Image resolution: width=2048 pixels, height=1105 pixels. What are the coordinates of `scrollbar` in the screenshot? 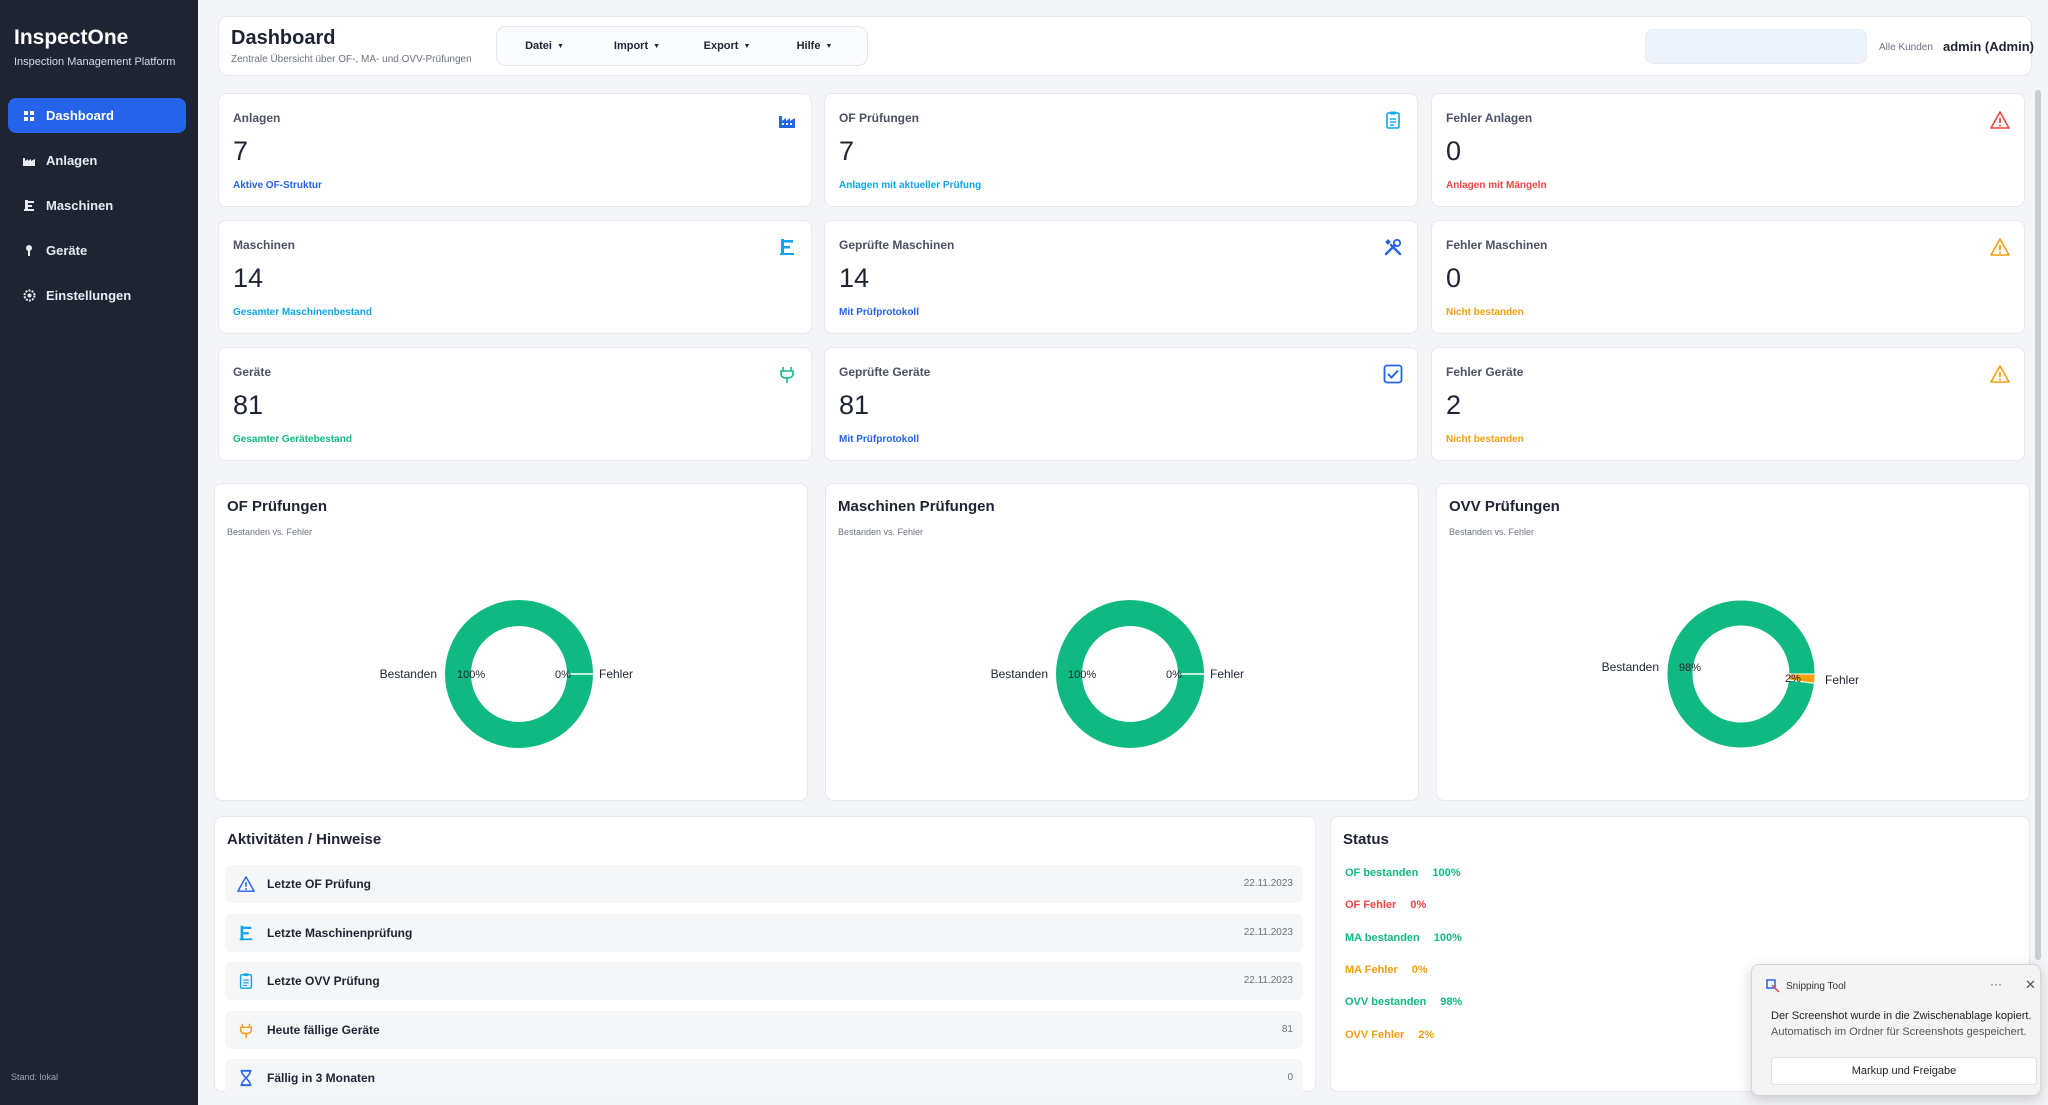 It's located at (2038, 525).